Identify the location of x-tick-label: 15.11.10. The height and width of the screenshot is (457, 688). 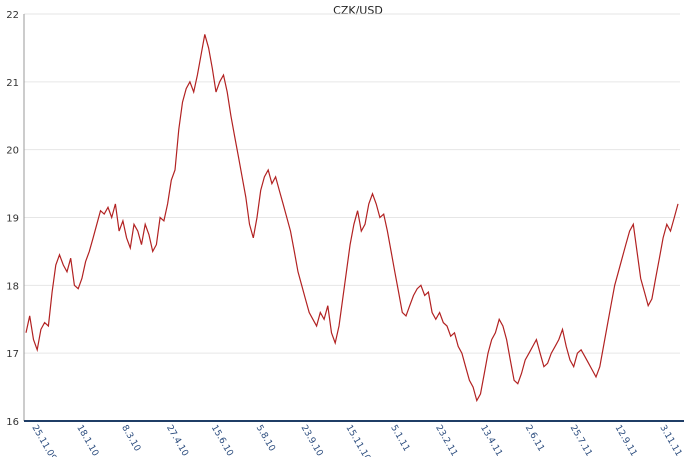
(357, 440).